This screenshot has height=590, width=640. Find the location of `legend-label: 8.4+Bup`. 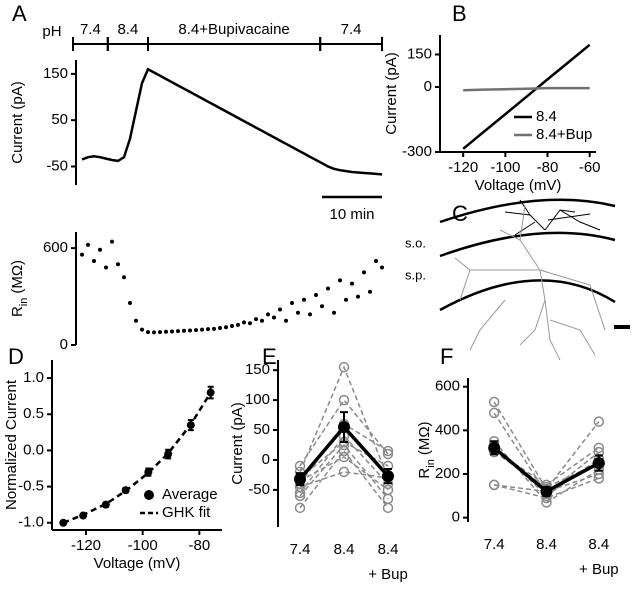

legend-label: 8.4+Bup is located at coordinates (564, 134).